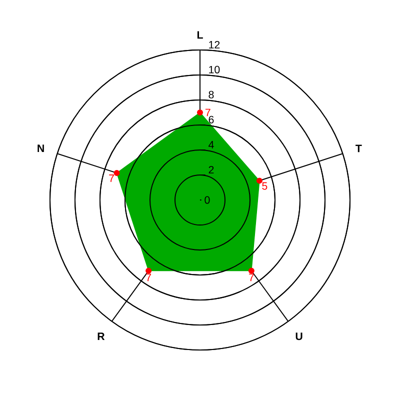 The width and height of the screenshot is (400, 400). What do you see at coordinates (214, 70) in the screenshot?
I see `y-tick-label: 10` at bounding box center [214, 70].